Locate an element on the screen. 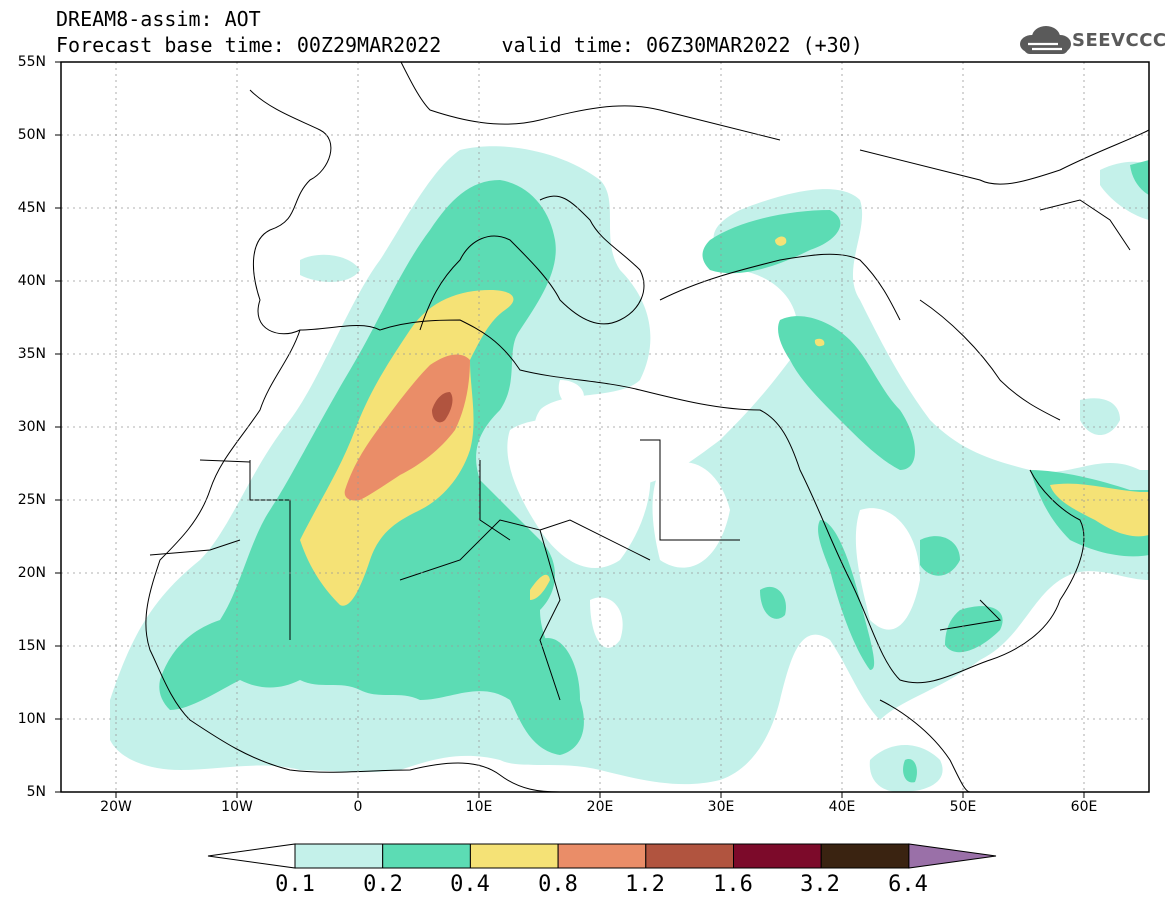 The height and width of the screenshot is (905, 1165). lon-label: 20W is located at coordinates (116, 807).